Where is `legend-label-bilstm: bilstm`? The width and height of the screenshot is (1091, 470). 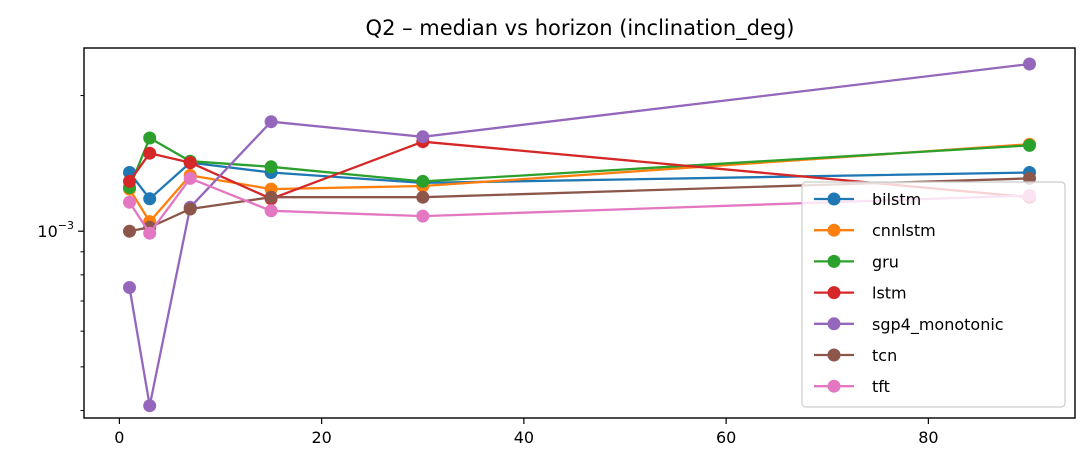
legend-label-bilstm: bilstm is located at coordinates (896, 199).